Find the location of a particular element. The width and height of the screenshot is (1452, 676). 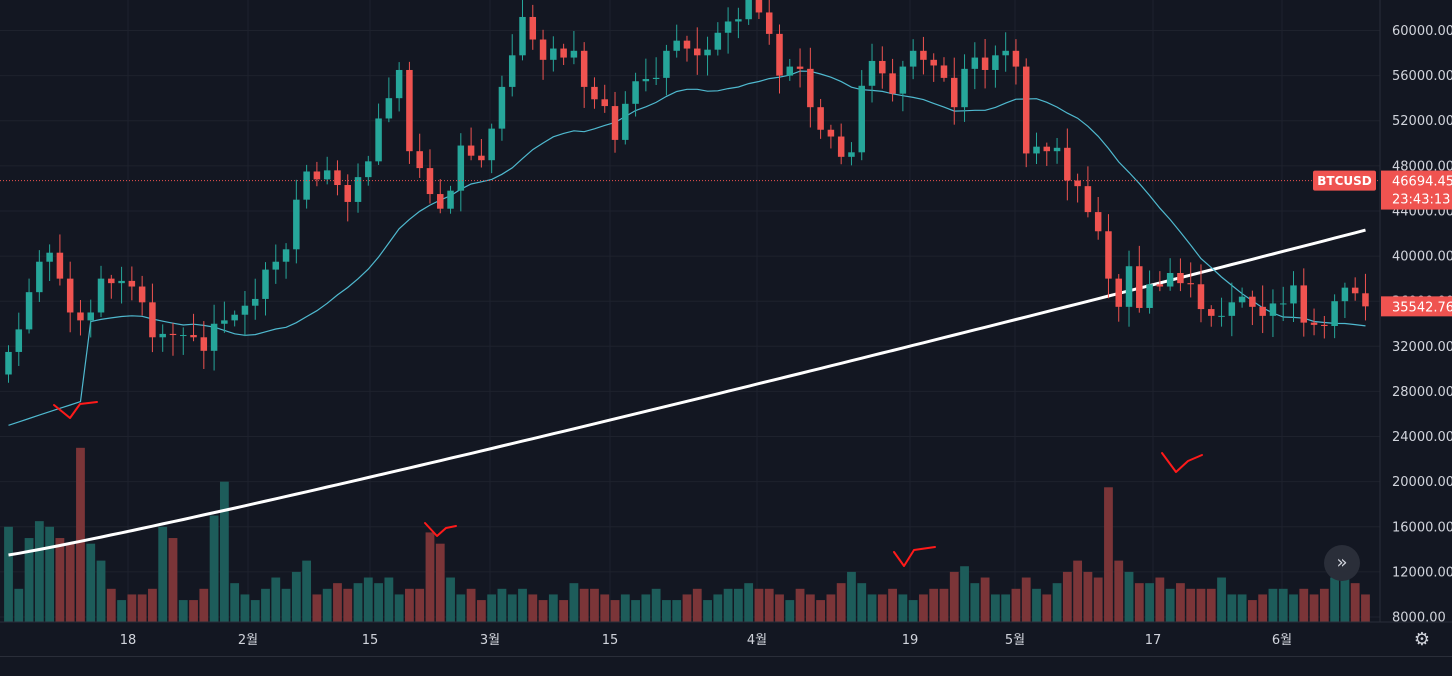

time-tick-label: 3월 is located at coordinates (490, 640).